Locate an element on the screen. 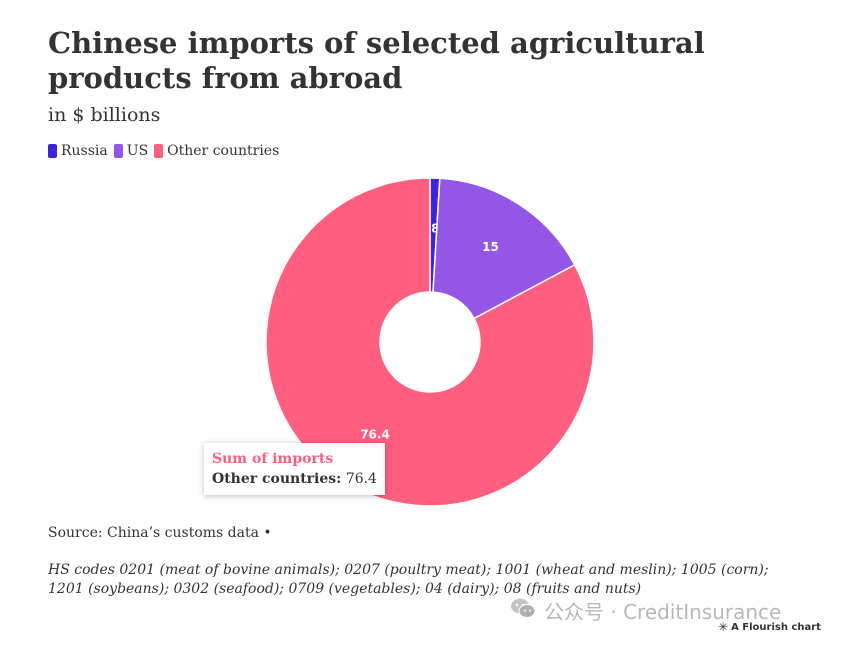 The height and width of the screenshot is (645, 865). flourish-credit: ✳ A Flourish chart is located at coordinates (769, 627).